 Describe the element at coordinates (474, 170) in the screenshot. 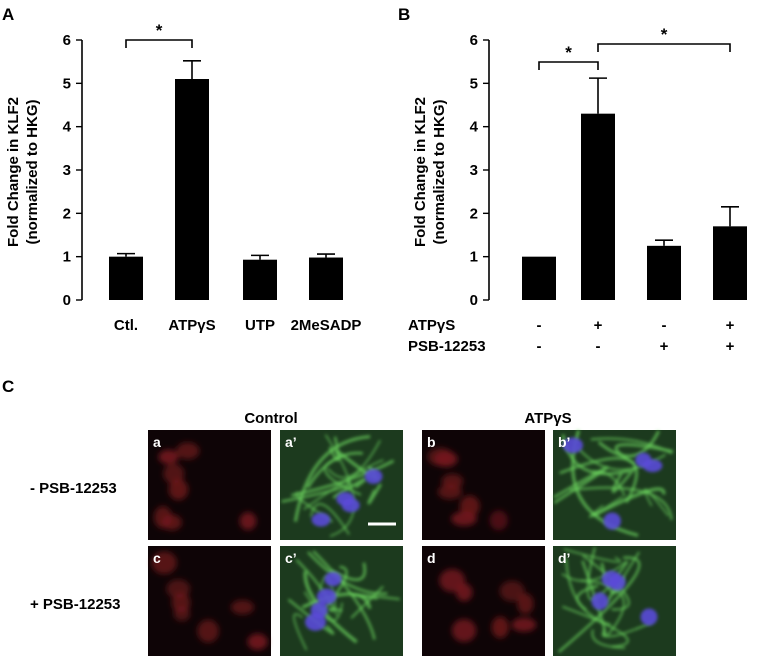

I see `chart-b-ytick-label: 3` at that location.